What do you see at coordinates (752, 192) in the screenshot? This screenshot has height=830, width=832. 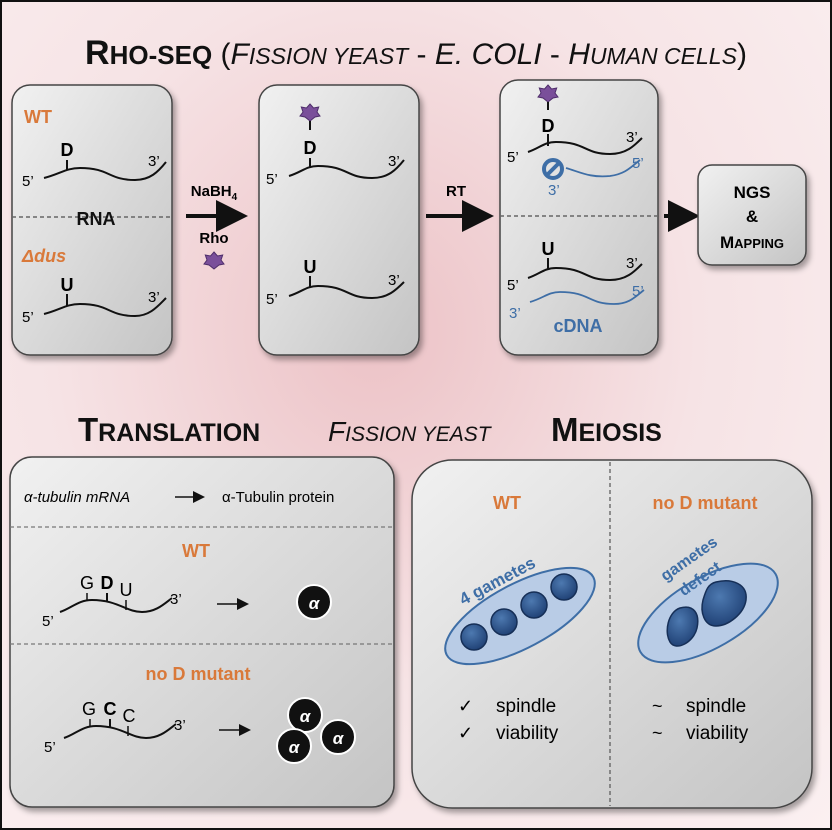 I see `ngs-label: NGS` at bounding box center [752, 192].